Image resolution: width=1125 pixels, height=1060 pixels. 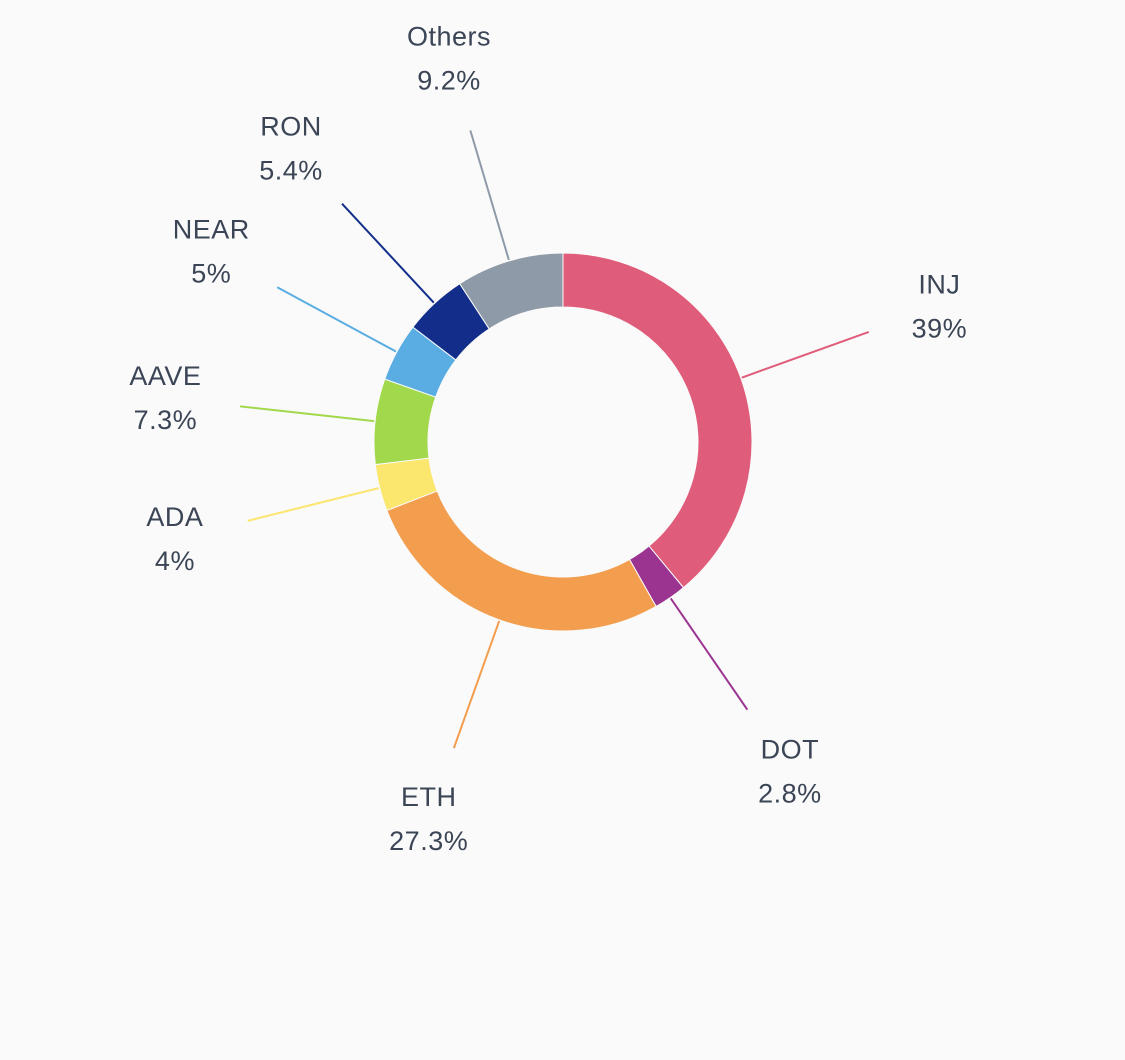 I want to click on leader-line-dot, so click(x=709, y=654).